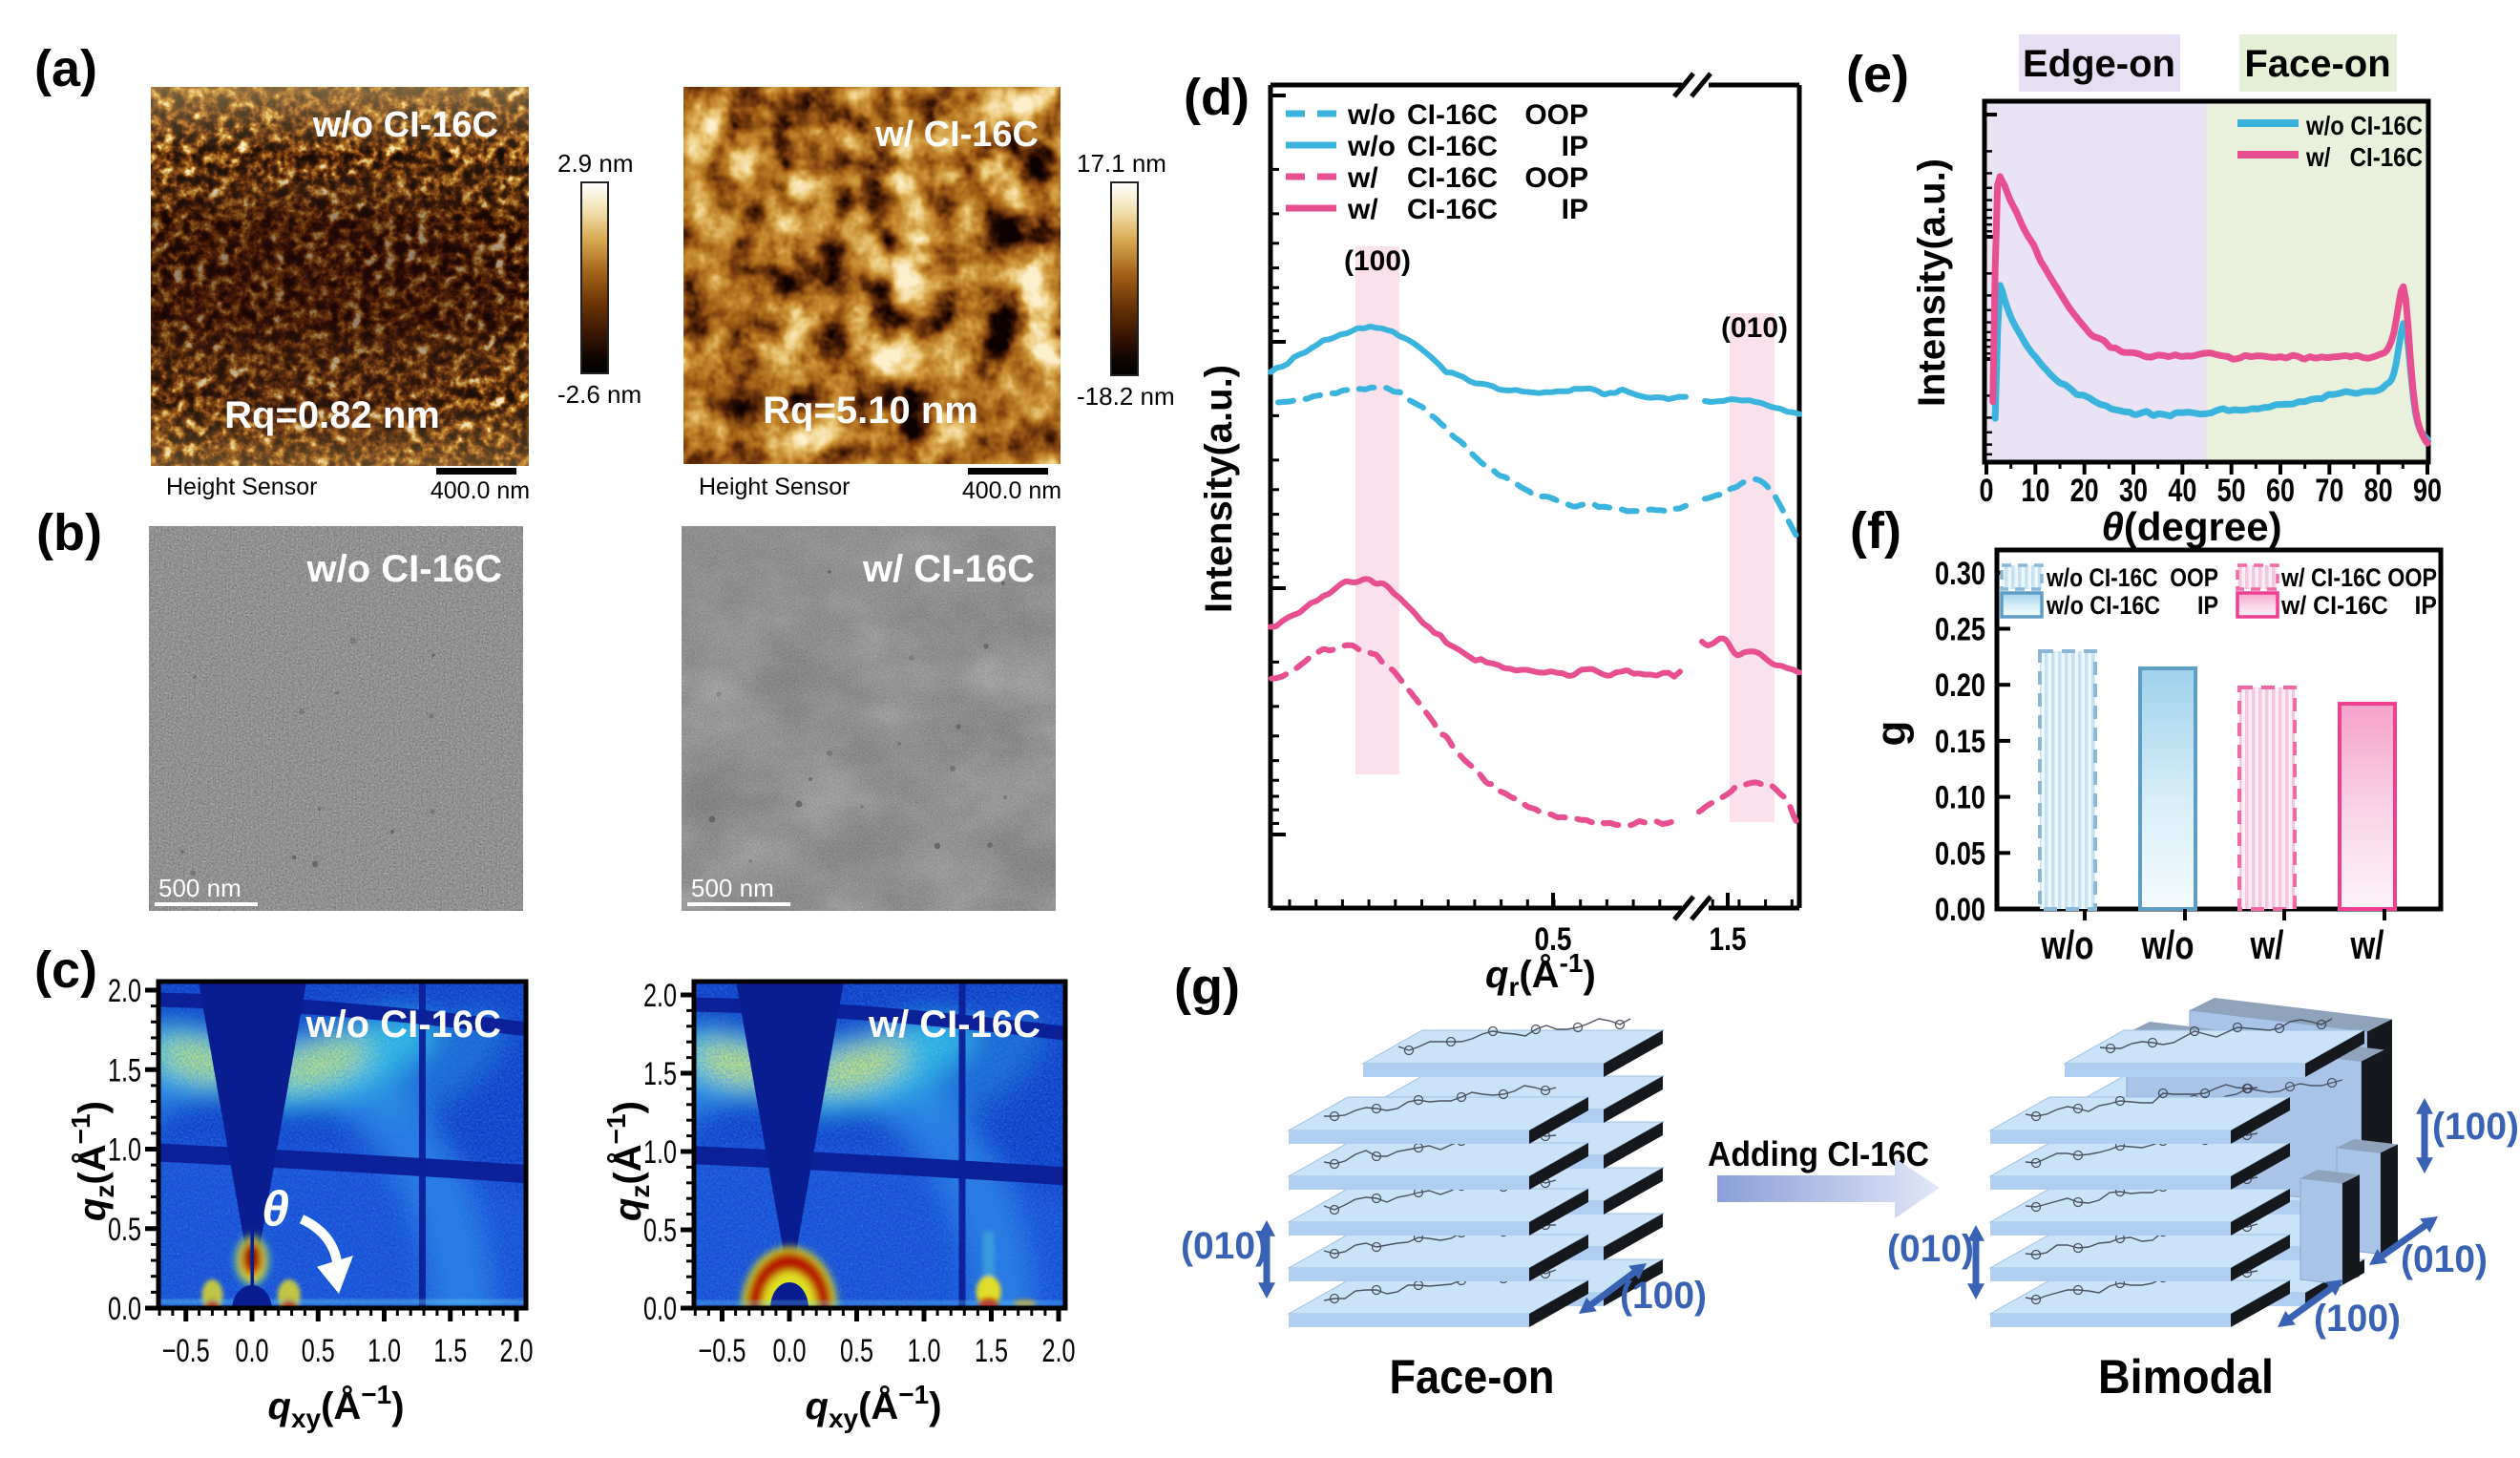 The width and height of the screenshot is (2520, 1458). Describe the element at coordinates (1126, 396) in the screenshot. I see `svg-text: -18.2 nm` at that location.